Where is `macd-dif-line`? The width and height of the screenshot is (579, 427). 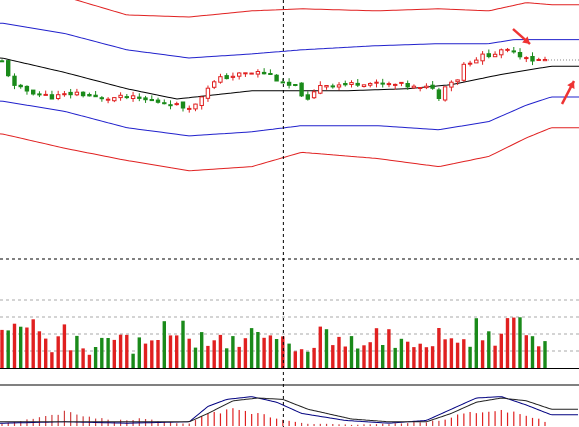
macd-dif-line is located at coordinates (289, 410).